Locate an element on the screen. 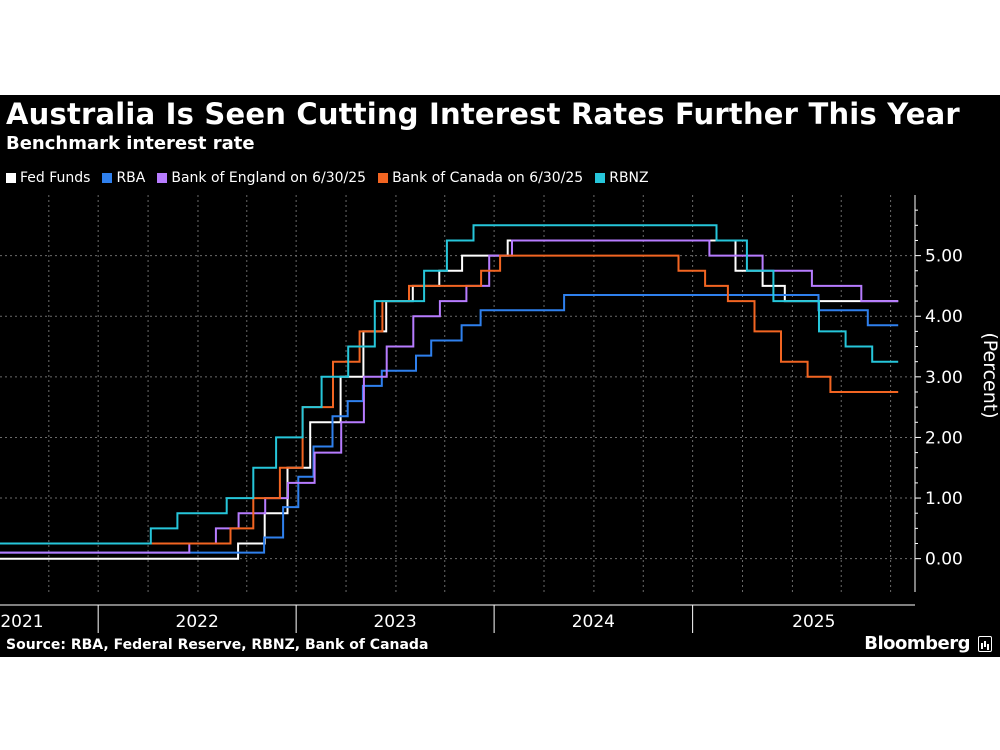 This screenshot has width=1000, height=750. legend-label-boc: Bank of Canada on 6/30/25 is located at coordinates (488, 178).